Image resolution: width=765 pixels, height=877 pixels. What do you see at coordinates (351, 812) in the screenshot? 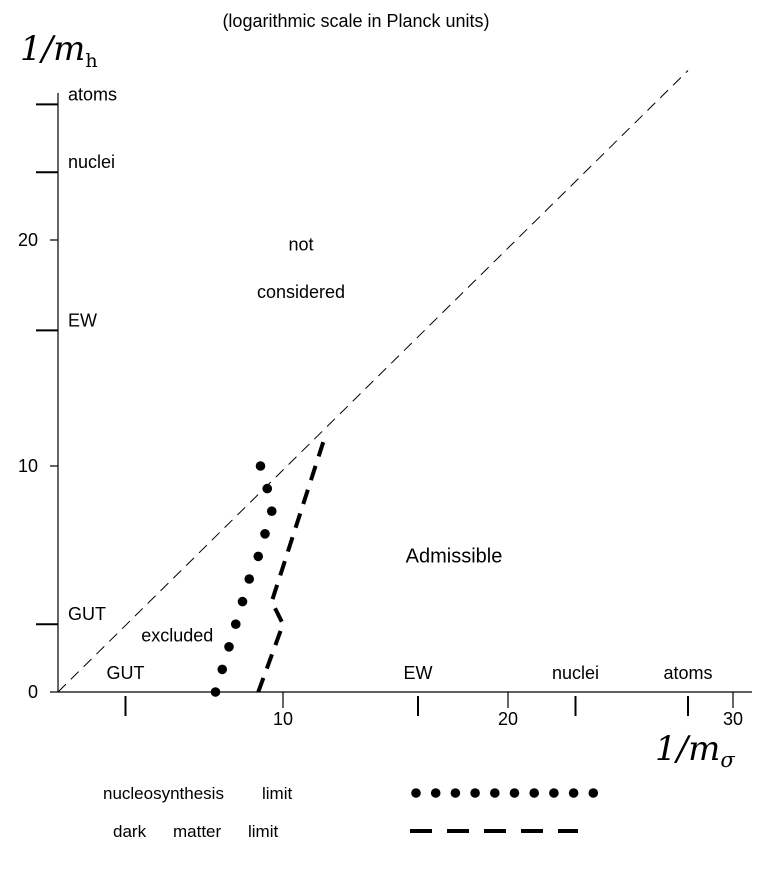
I see `legend: nucleosynthesis limit dark matter limit` at bounding box center [351, 812].